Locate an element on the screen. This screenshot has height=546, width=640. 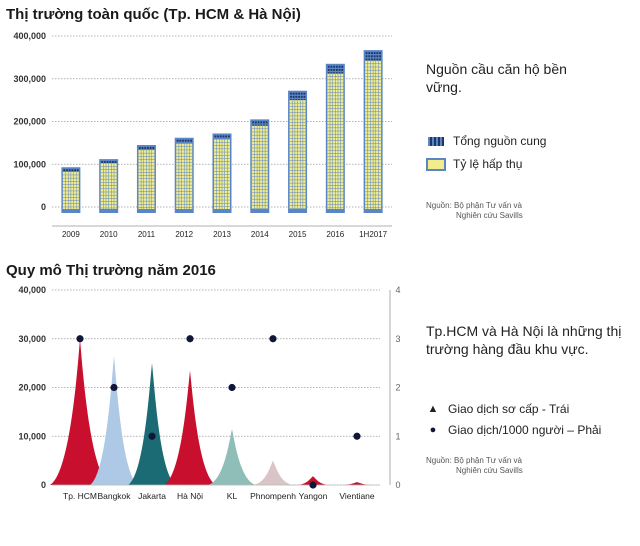
legend-absorb-swatch is located at coordinates (436, 164).